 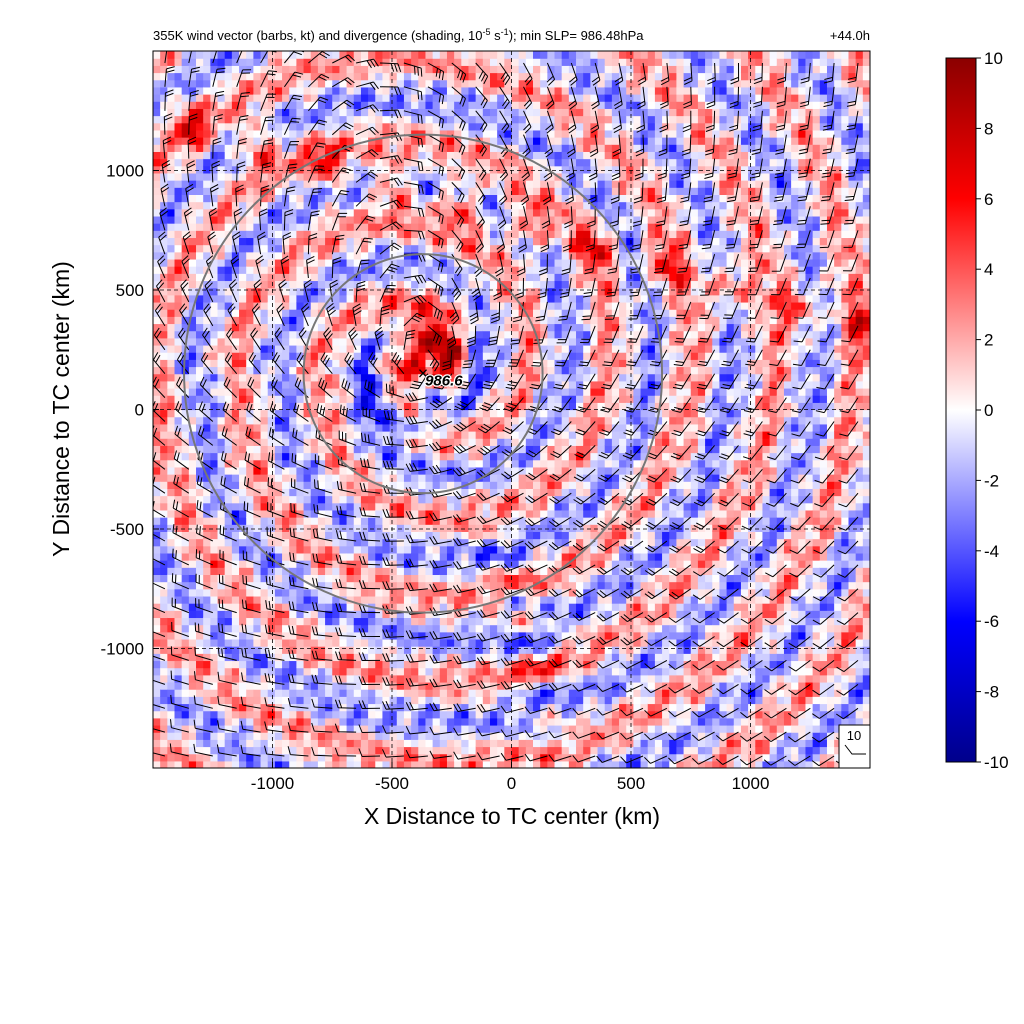 I want to click on title-end: ); min SLP= 986.48hPa, so click(x=577, y=35).